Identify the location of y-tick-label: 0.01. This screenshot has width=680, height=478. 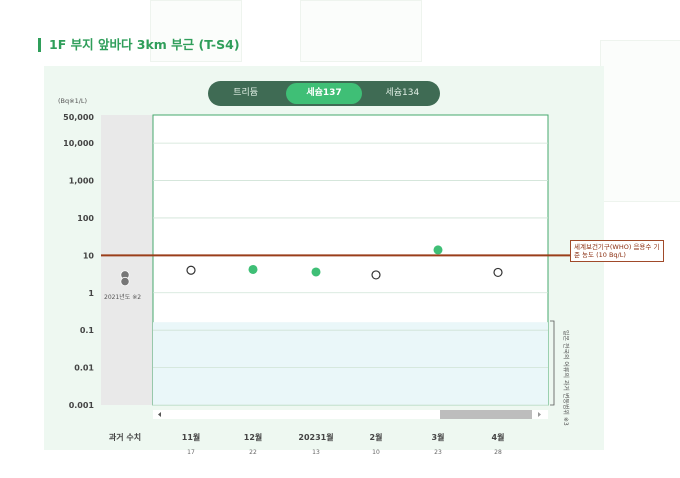
(84, 368).